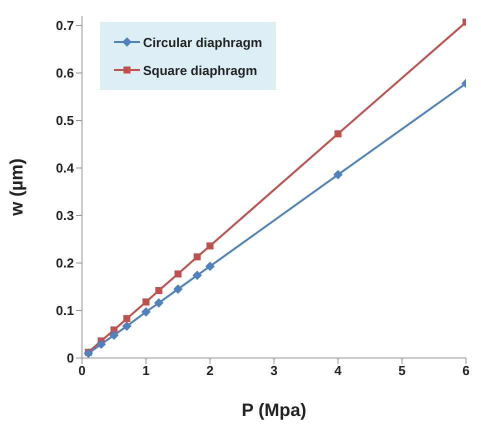 This screenshot has height=430, width=481. I want to click on legend-label: Circular diaphragm, so click(202, 42).